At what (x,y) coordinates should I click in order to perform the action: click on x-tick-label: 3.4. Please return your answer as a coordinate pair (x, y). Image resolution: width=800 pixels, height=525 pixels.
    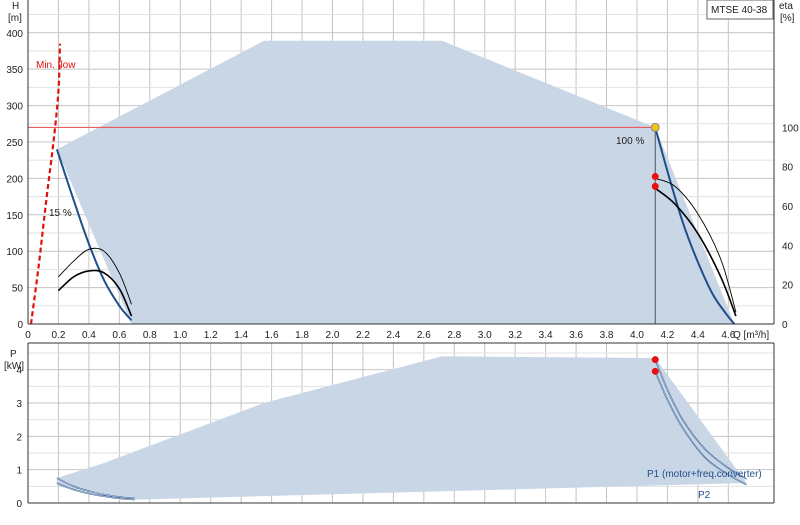
    Looking at the image, I should click on (546, 335).